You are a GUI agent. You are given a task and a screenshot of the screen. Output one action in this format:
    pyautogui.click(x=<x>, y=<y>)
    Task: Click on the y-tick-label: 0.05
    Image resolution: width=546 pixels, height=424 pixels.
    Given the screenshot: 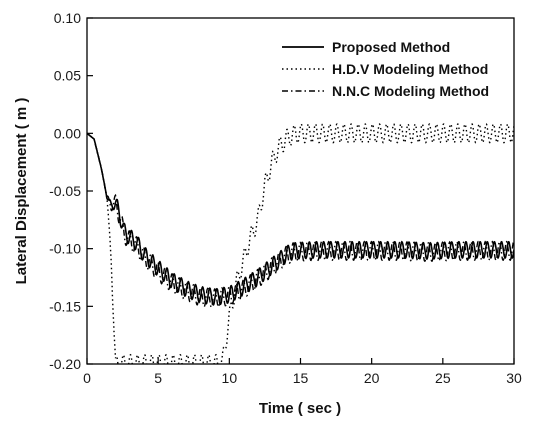 What is the action you would take?
    pyautogui.click(x=67, y=76)
    